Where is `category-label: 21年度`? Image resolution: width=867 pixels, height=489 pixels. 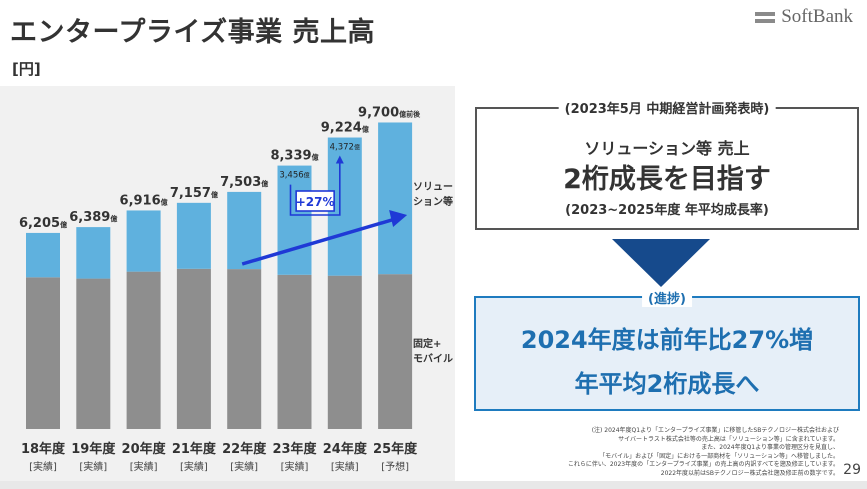 category-label: 21年度 is located at coordinates (194, 449).